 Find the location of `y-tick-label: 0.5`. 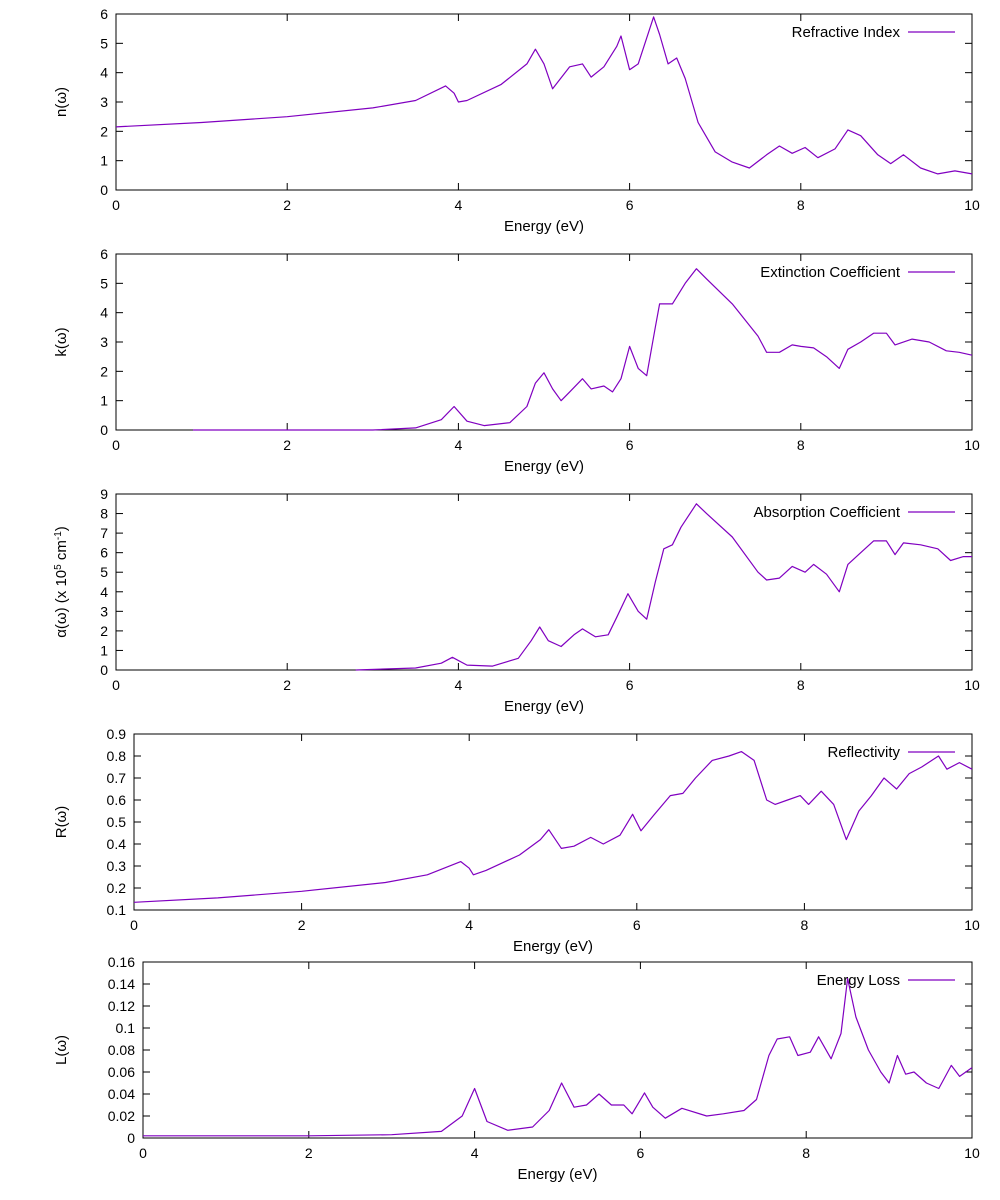

y-tick-label: 0.5 is located at coordinates (117, 822).